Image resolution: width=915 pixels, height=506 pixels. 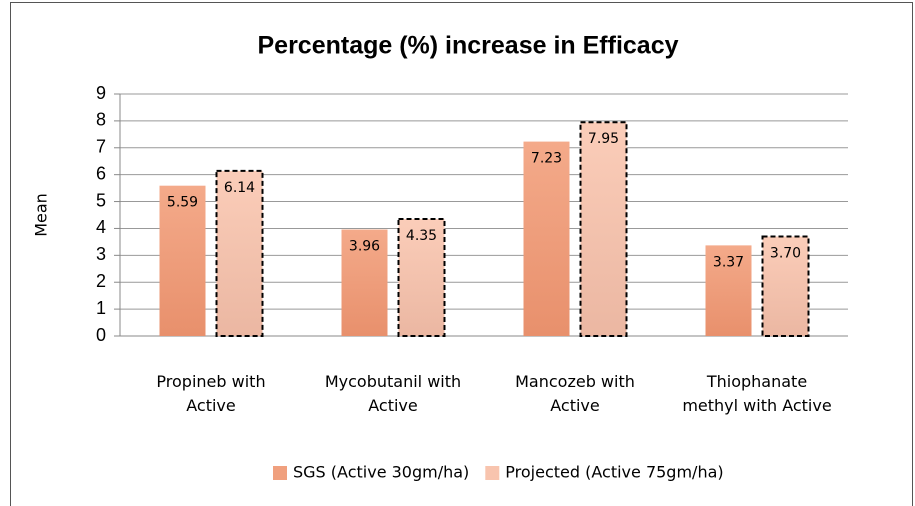 I want to click on y-axis-label: Mean, so click(x=41, y=215).